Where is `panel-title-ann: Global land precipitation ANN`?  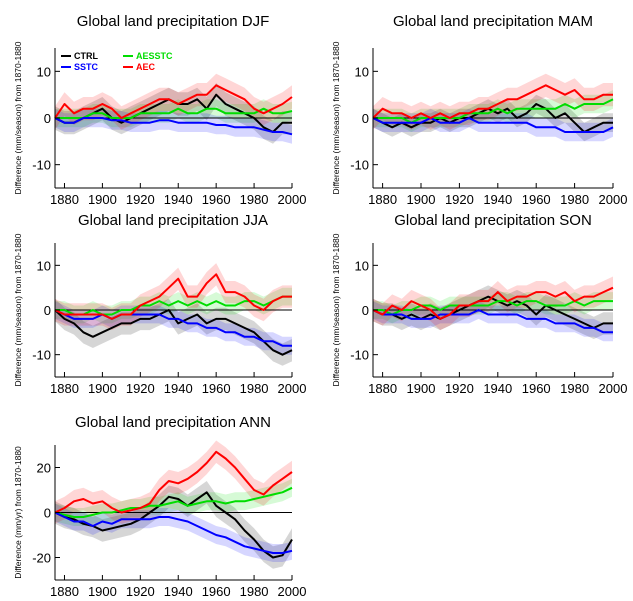
panel-title-ann: Global land precipitation ANN is located at coordinates (173, 422).